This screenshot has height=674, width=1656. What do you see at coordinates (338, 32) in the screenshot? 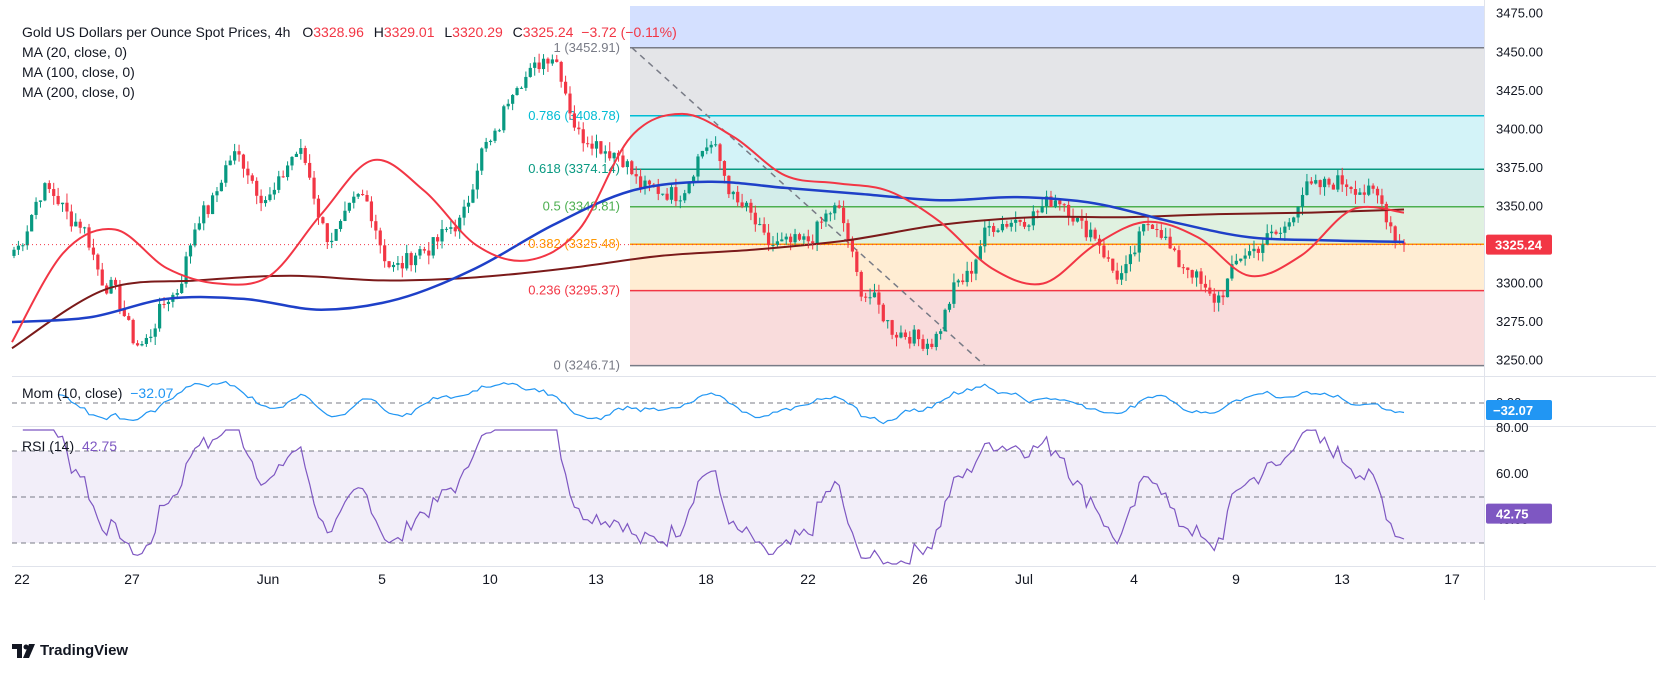
I see `ohlc-open: 3328.96` at bounding box center [338, 32].